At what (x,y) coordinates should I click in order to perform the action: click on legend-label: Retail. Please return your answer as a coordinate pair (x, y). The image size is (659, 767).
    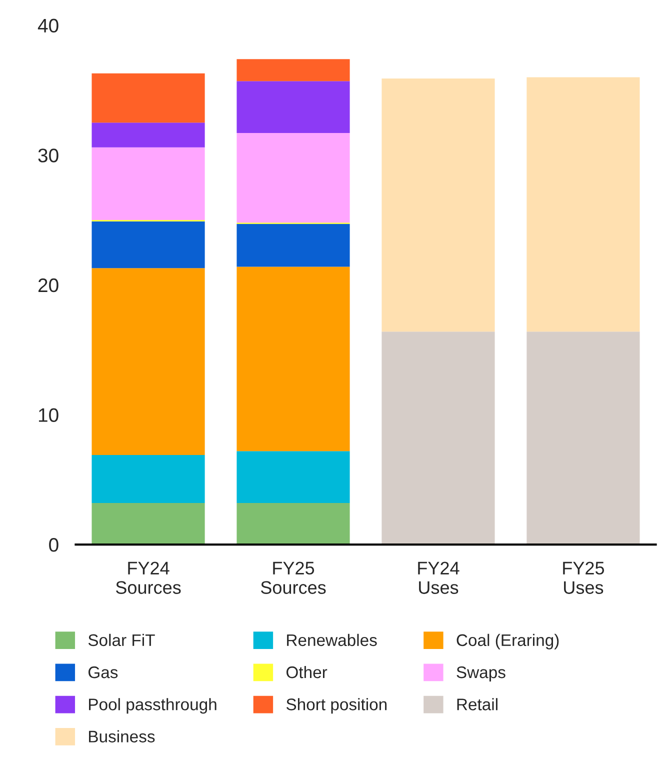
    Looking at the image, I should click on (477, 704).